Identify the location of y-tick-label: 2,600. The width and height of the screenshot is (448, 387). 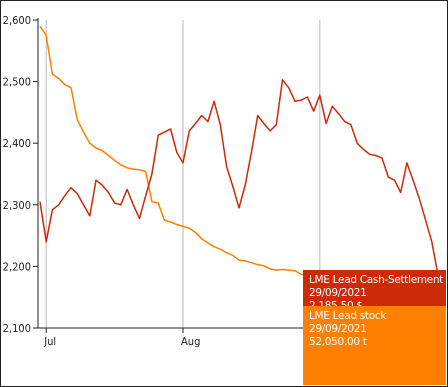
(17, 20).